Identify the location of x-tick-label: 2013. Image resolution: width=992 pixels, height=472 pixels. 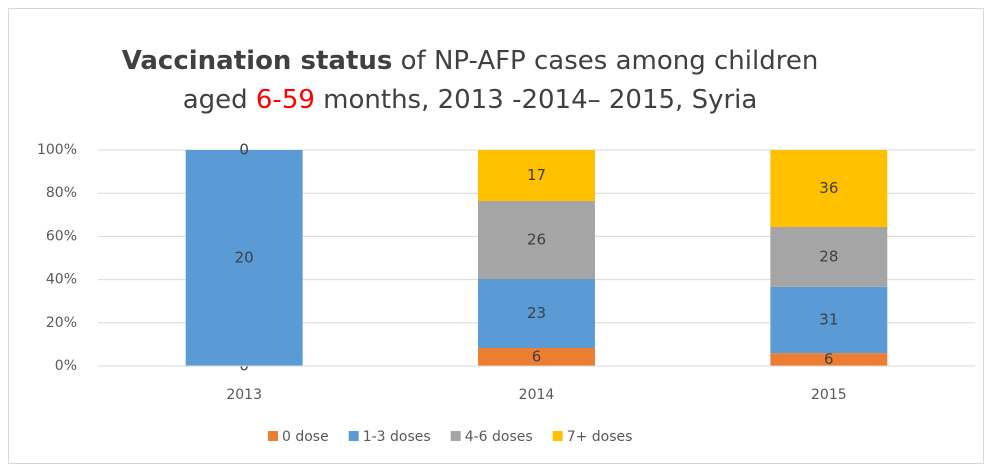
(244, 395).